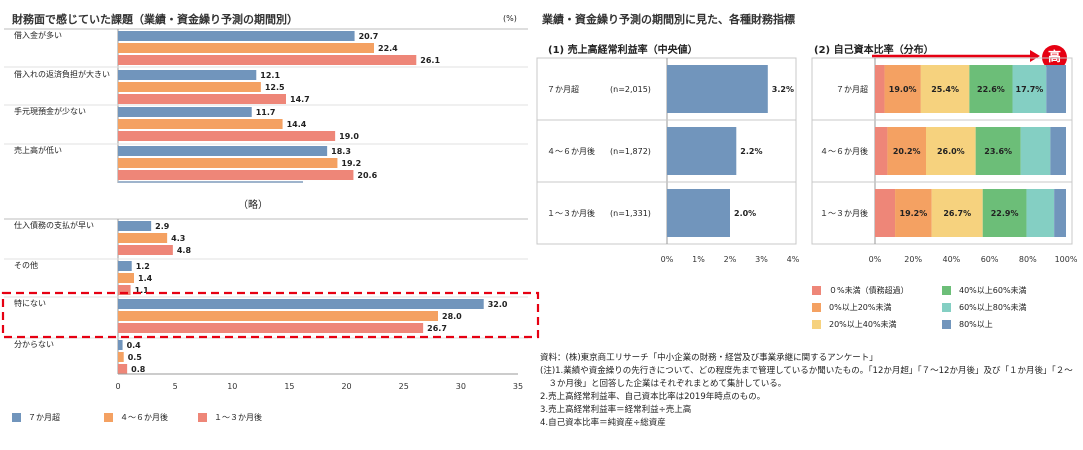  Describe the element at coordinates (852, 89) in the screenshot. I see `sub2-category-label: ７か月超` at that location.